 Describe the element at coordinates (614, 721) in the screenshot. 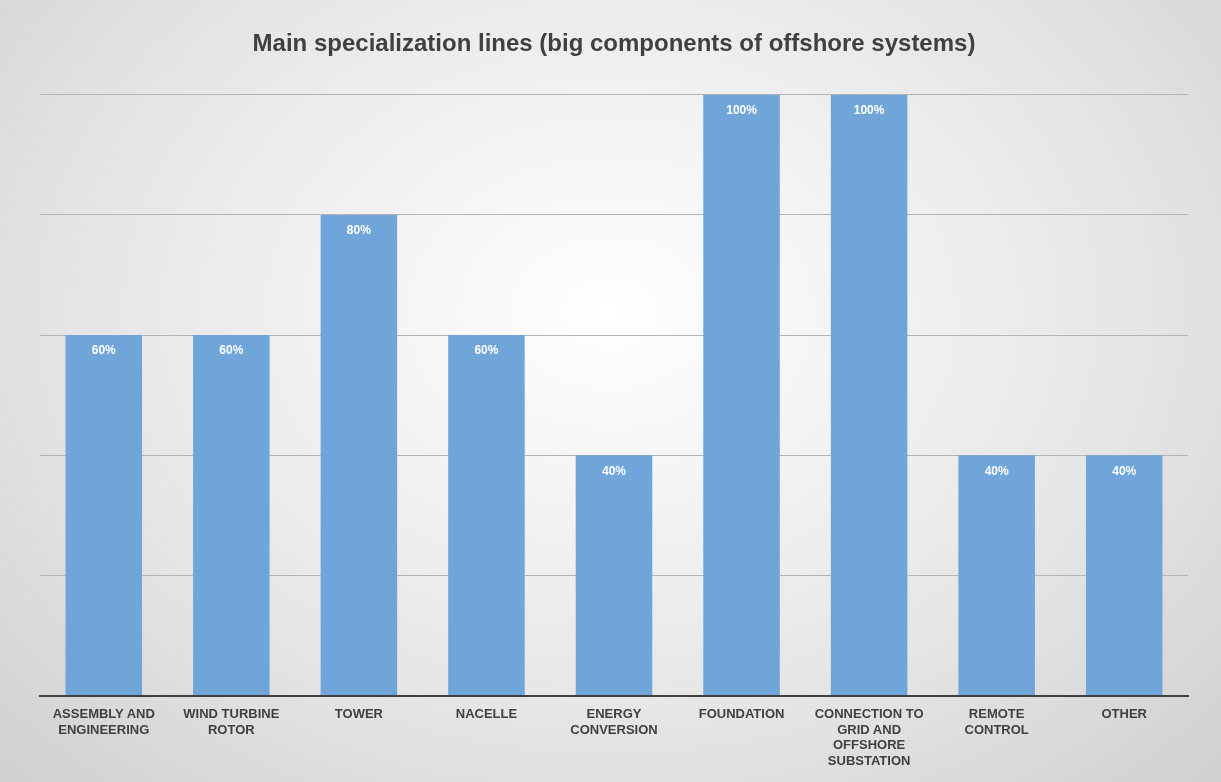

I see `x-tick-label: ENERGY CONVERSION` at that location.